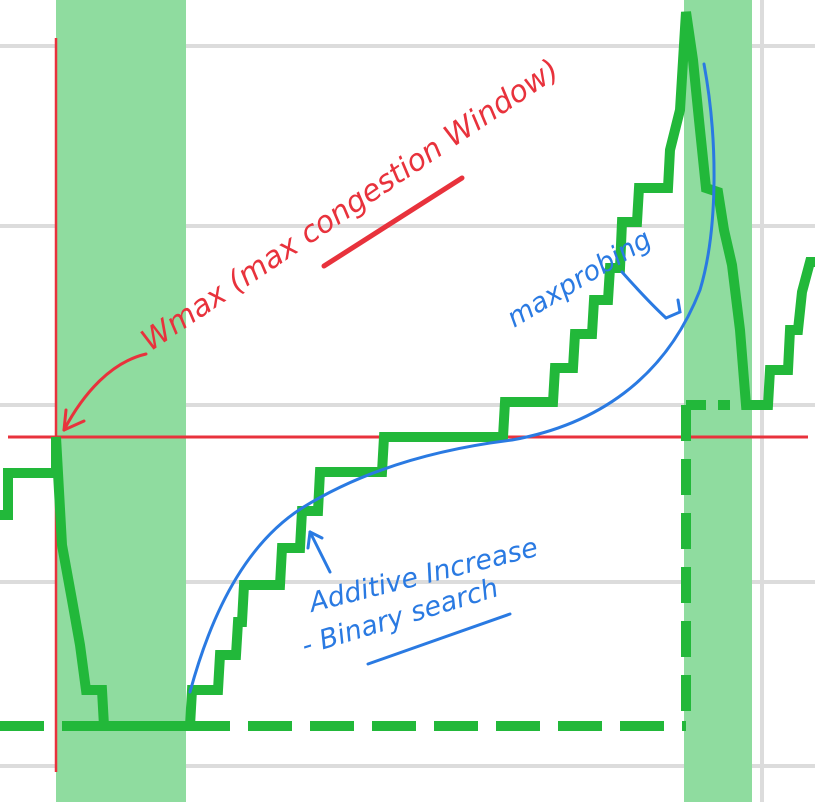 Image resolution: width=815 pixels, height=807 pixels. What do you see at coordinates (579, 279) in the screenshot?
I see `max-probing-label: maxprobing` at bounding box center [579, 279].